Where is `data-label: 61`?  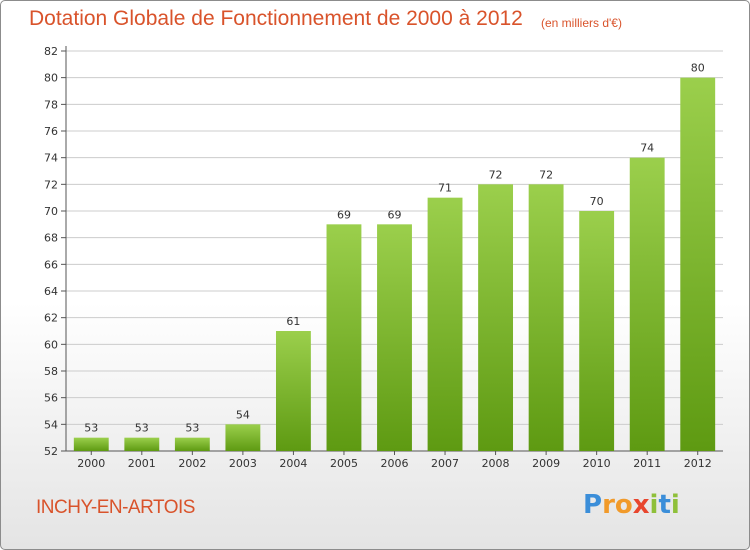 data-label: 61 is located at coordinates (293, 321).